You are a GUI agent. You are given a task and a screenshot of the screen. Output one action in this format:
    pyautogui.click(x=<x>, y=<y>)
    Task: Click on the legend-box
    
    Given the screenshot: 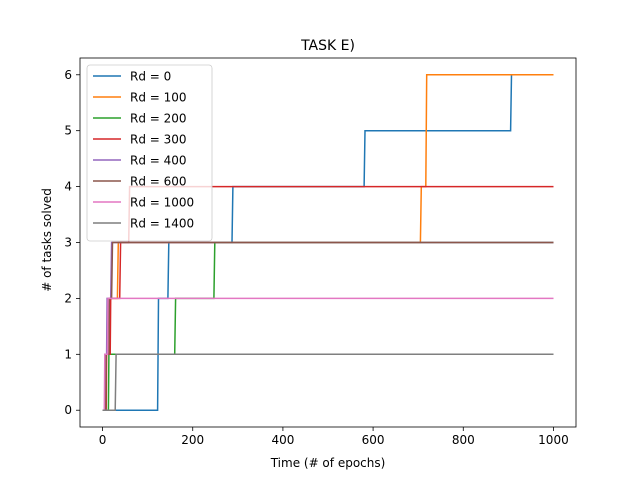 What is the action you would take?
    pyautogui.click(x=149, y=153)
    